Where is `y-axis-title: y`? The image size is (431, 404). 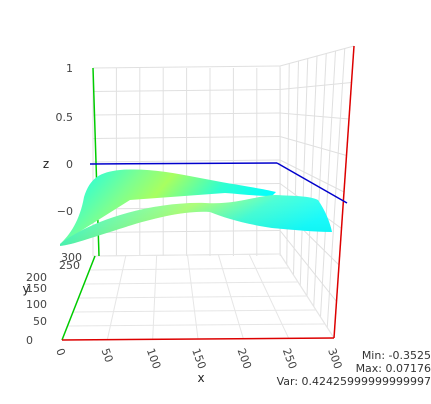 y-axis-title: y is located at coordinates (25, 289).